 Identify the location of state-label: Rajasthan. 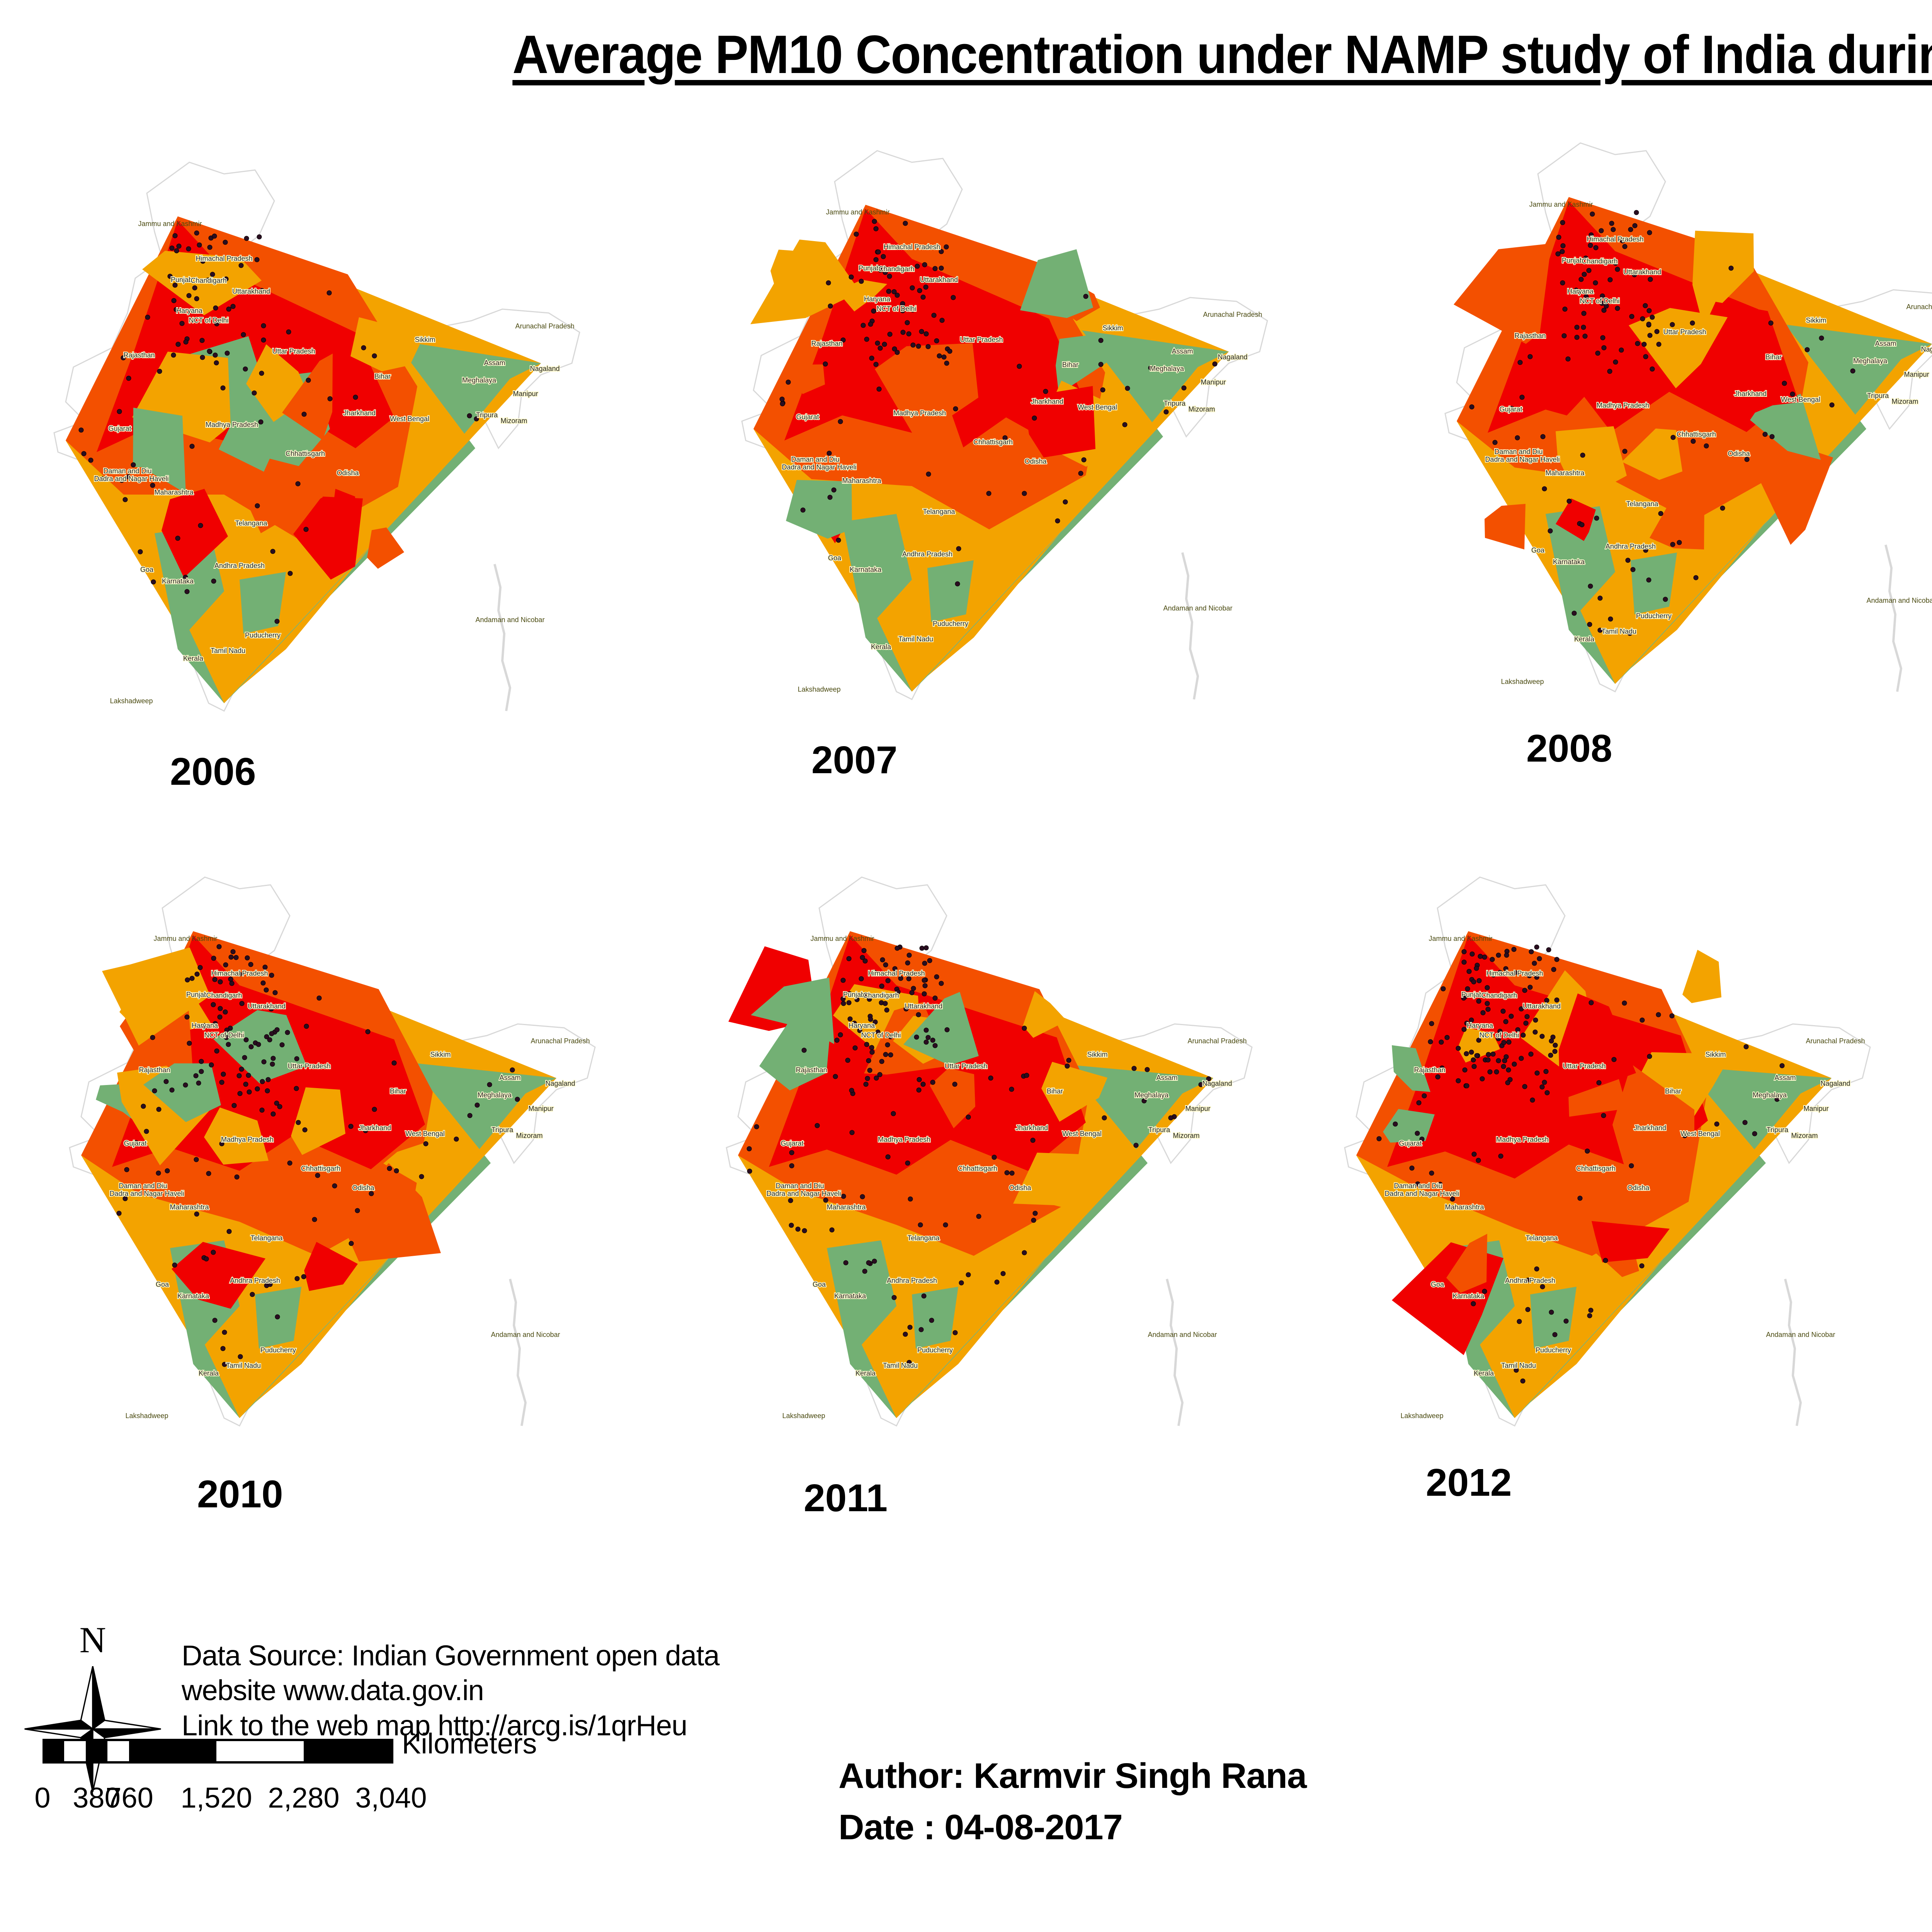
(139, 355).